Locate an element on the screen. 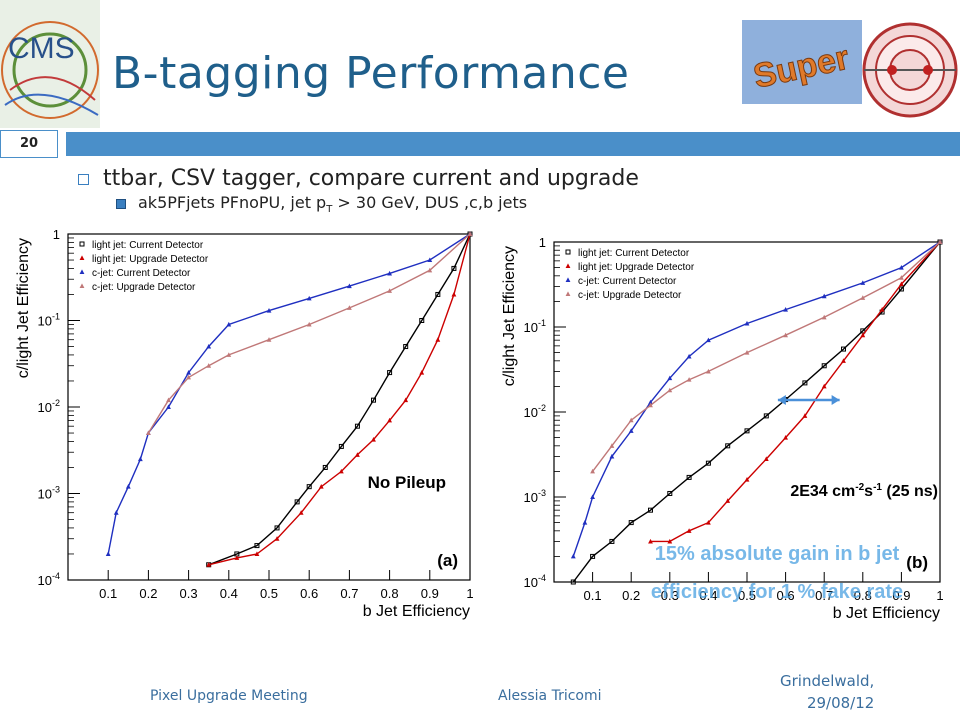  lhc-logo is located at coordinates (910, 70).